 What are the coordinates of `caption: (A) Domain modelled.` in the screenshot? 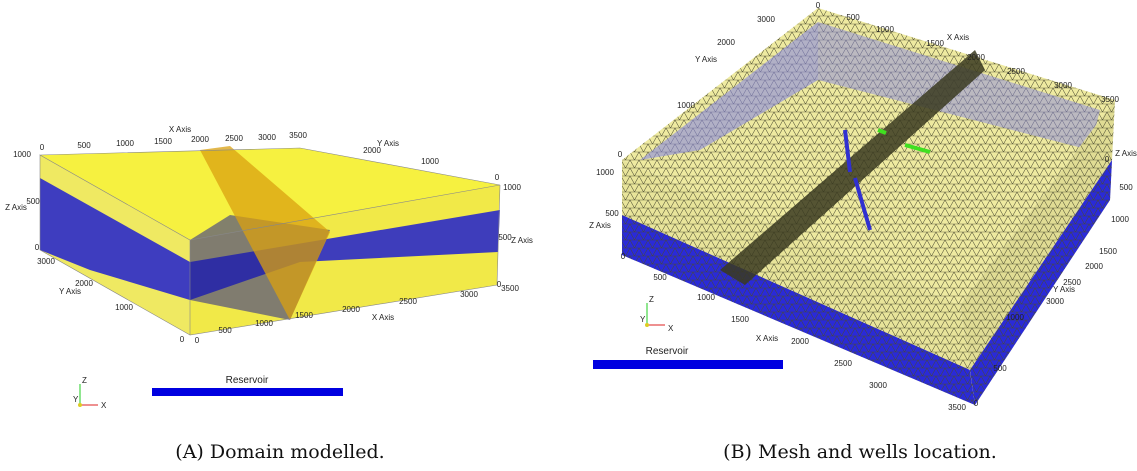 It's located at (279, 452).